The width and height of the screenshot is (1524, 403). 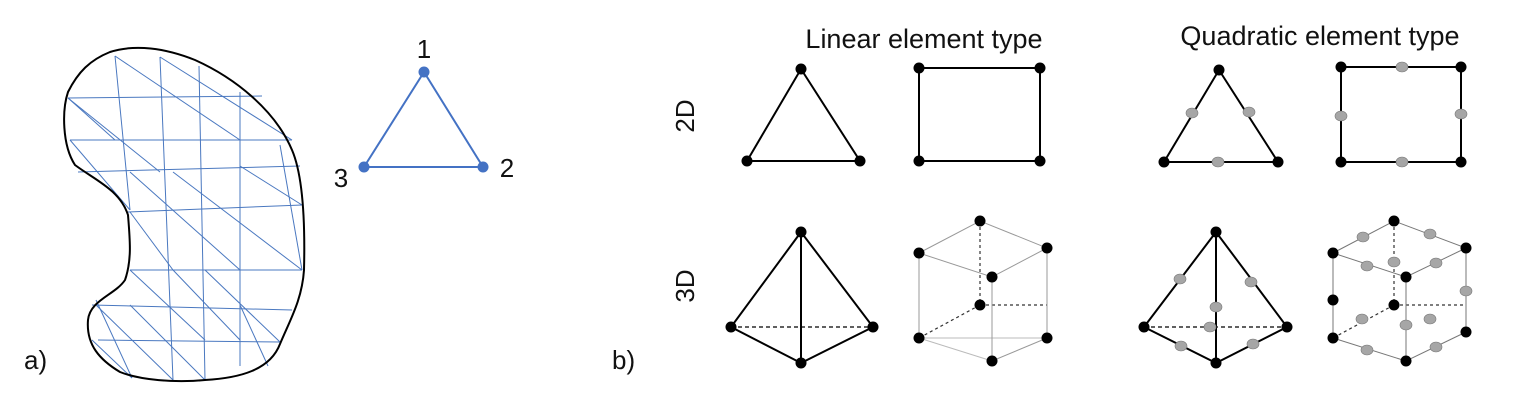 What do you see at coordinates (1215, 297) in the screenshot?
I see `quadratic-tetrahedron-3d` at bounding box center [1215, 297].